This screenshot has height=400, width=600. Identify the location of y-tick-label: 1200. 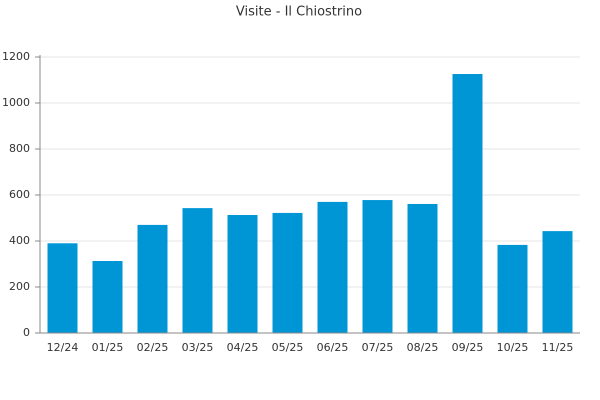
(16, 56).